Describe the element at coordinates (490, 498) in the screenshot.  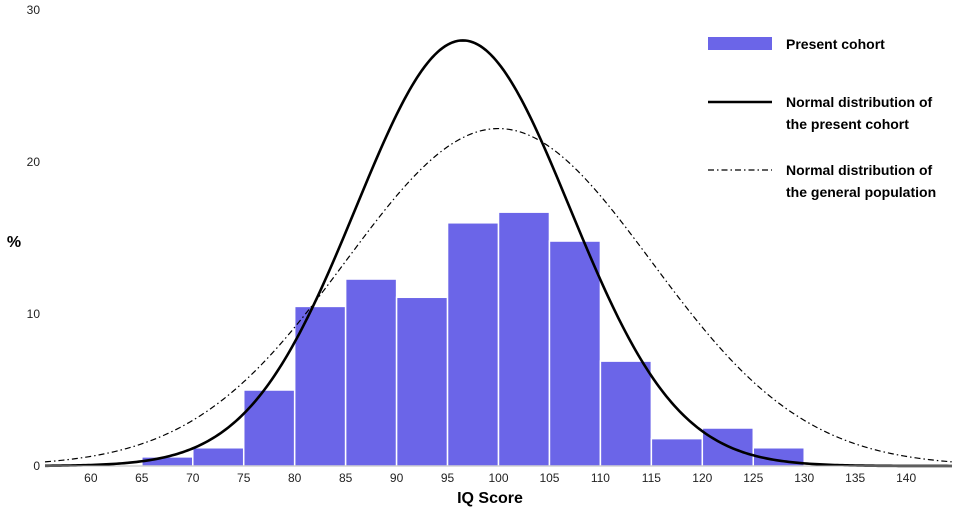
I see `x-axis-title: IQ Score` at that location.